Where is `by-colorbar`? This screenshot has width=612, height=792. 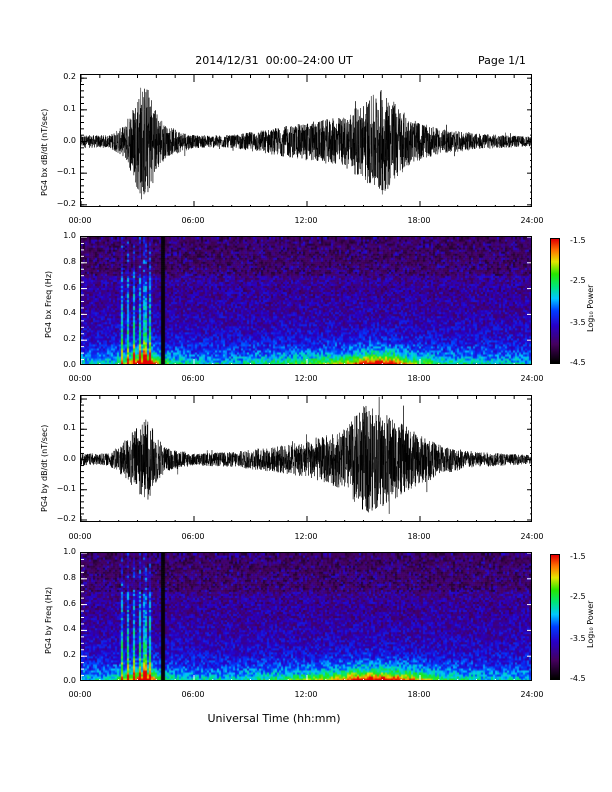 by-colorbar is located at coordinates (555, 617).